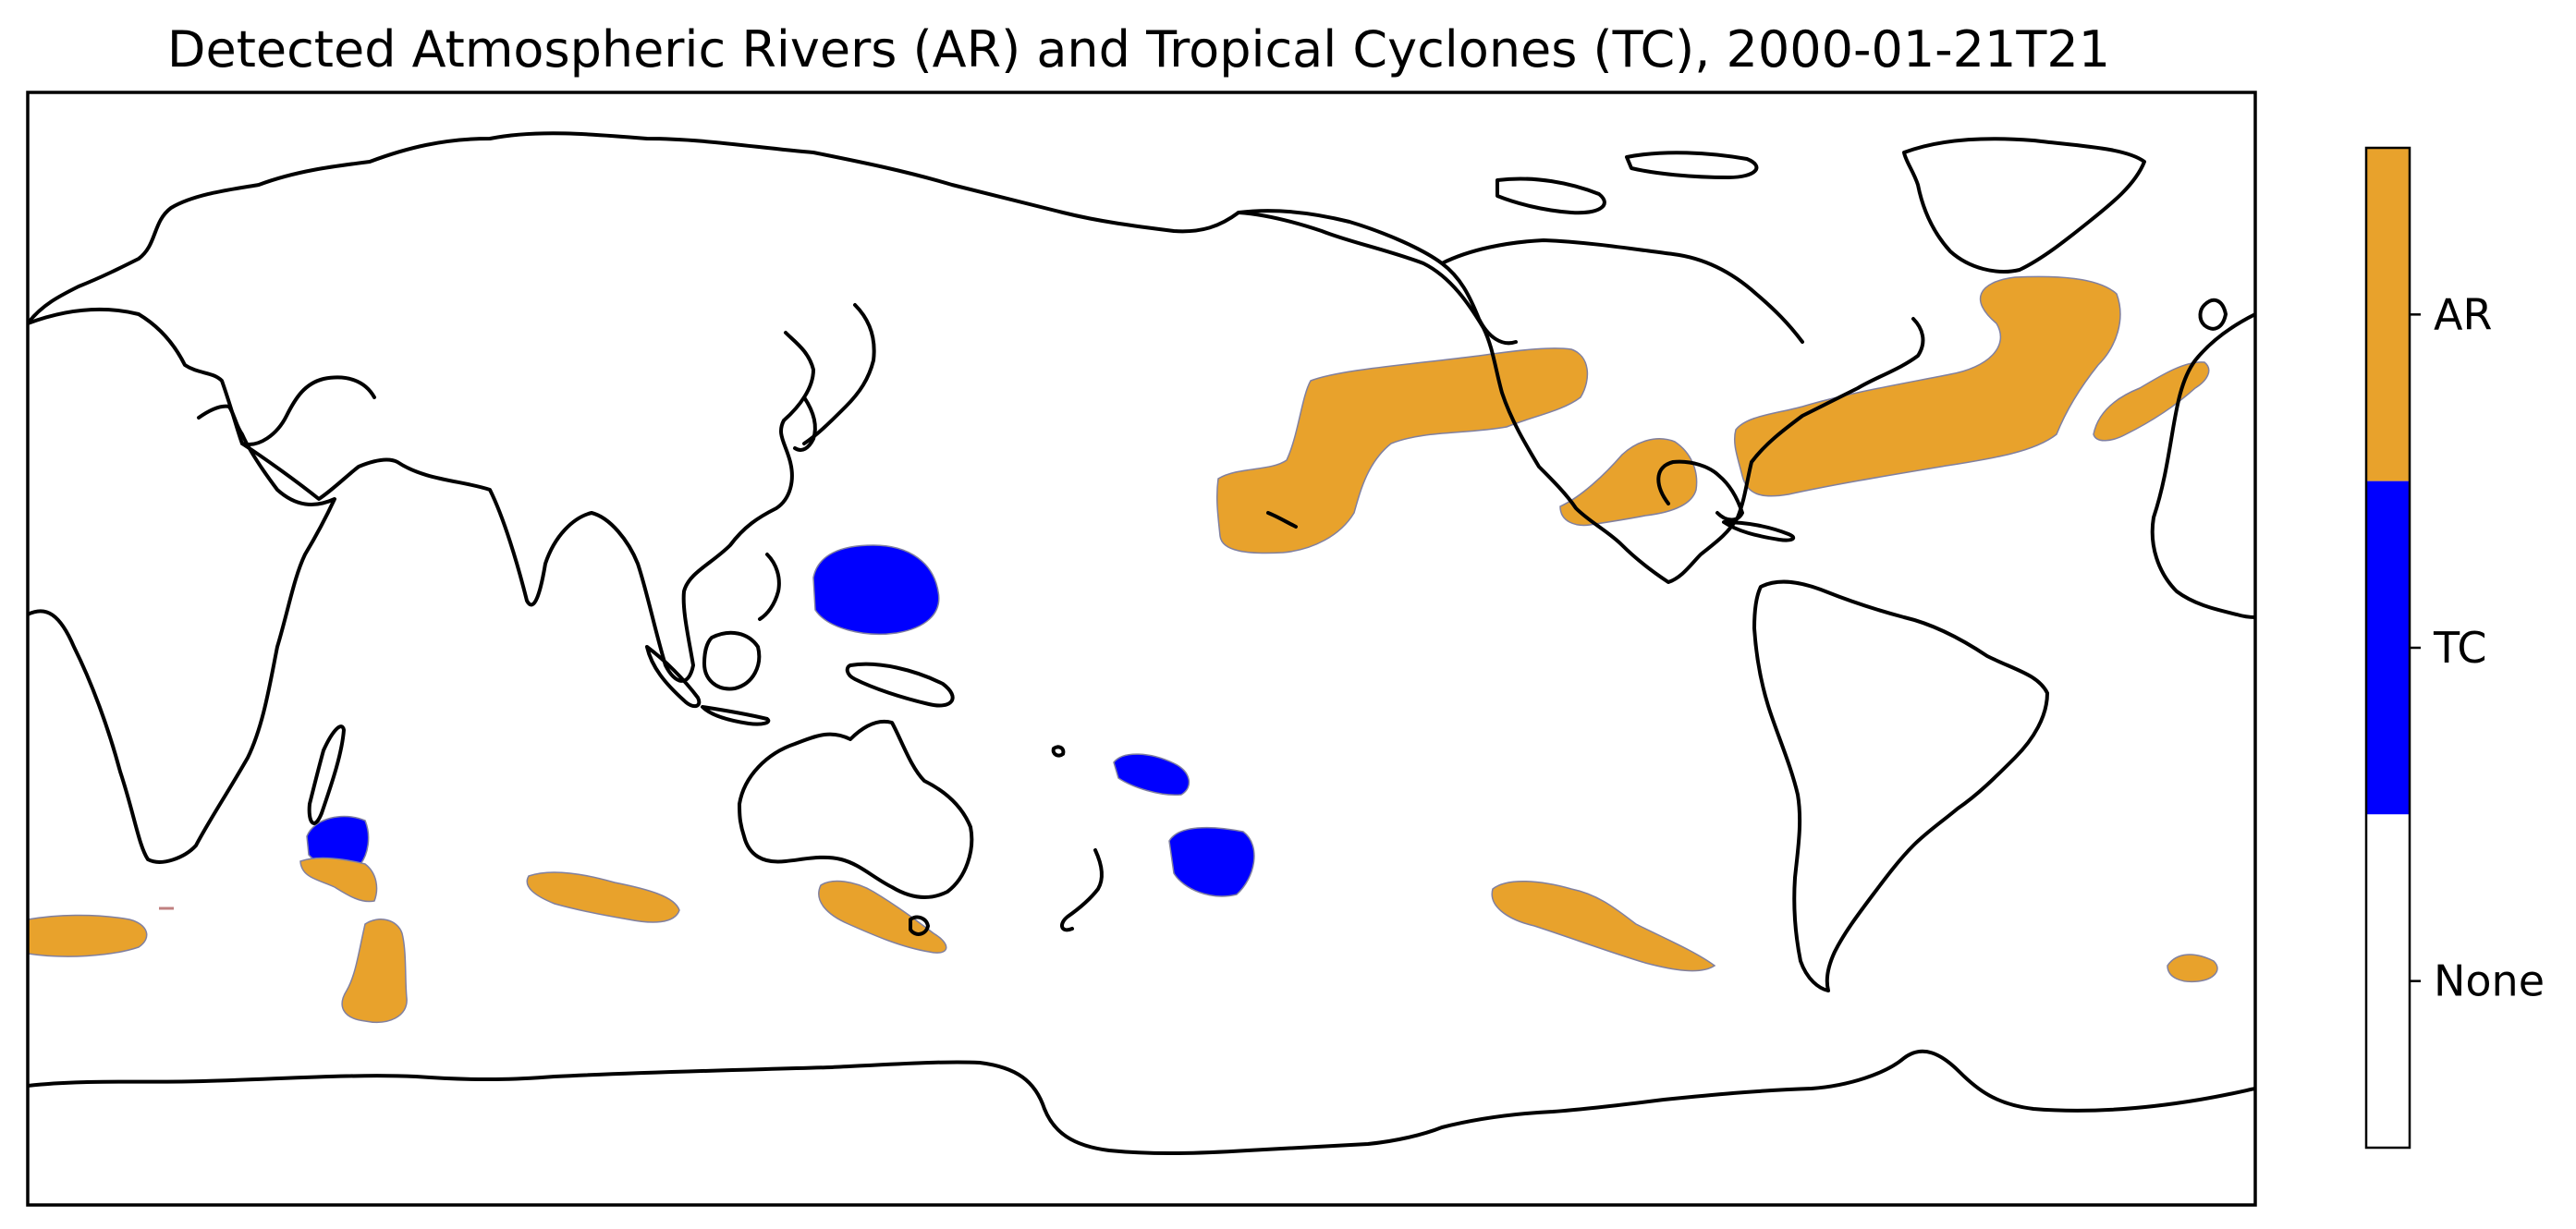 The height and width of the screenshot is (1229, 2576). What do you see at coordinates (1082, 890) in the screenshot?
I see `coast-new-zealand` at bounding box center [1082, 890].